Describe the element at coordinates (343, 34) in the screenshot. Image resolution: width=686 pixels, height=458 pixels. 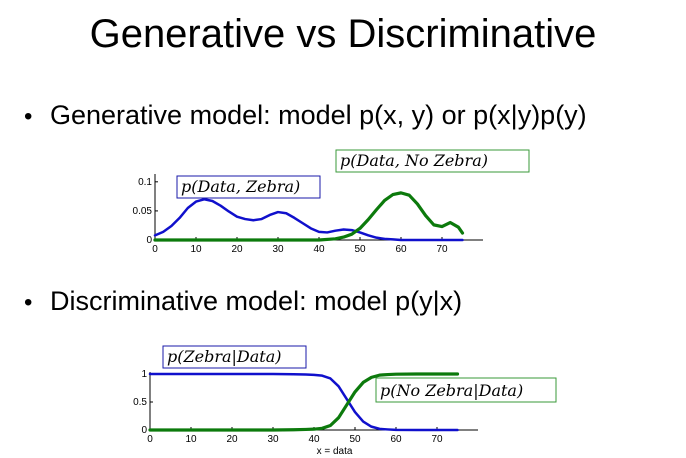
I see `slide-title: Generative vs Discriminative` at that location.